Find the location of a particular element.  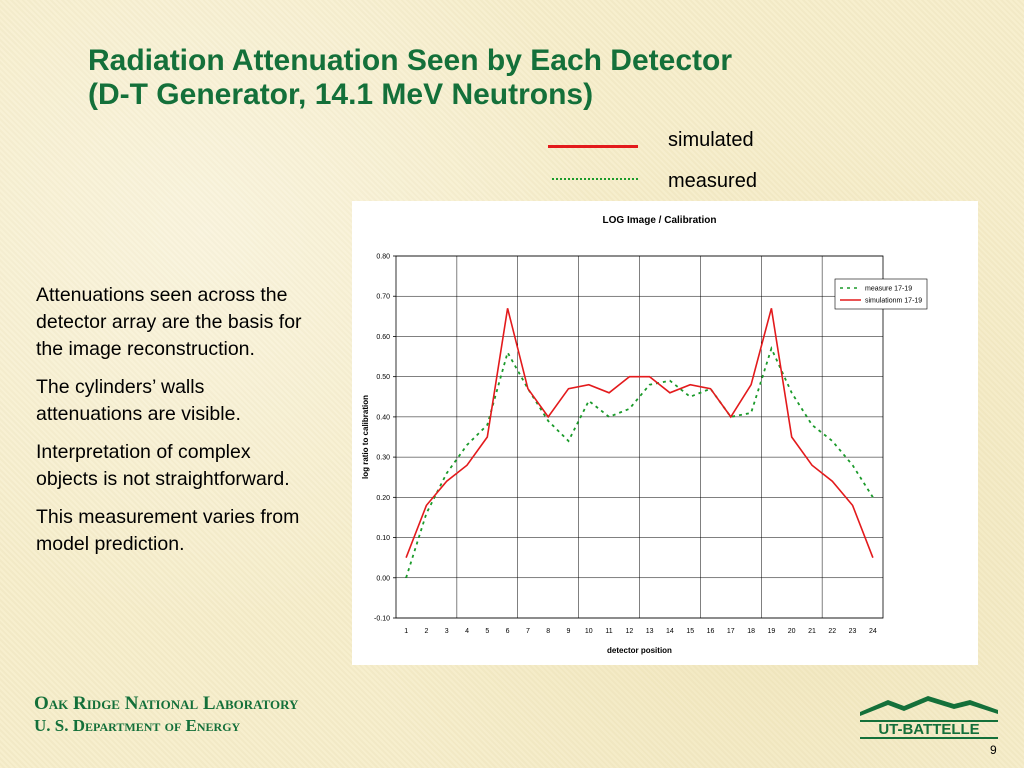

x-tick-label: 1 is located at coordinates (406, 631).